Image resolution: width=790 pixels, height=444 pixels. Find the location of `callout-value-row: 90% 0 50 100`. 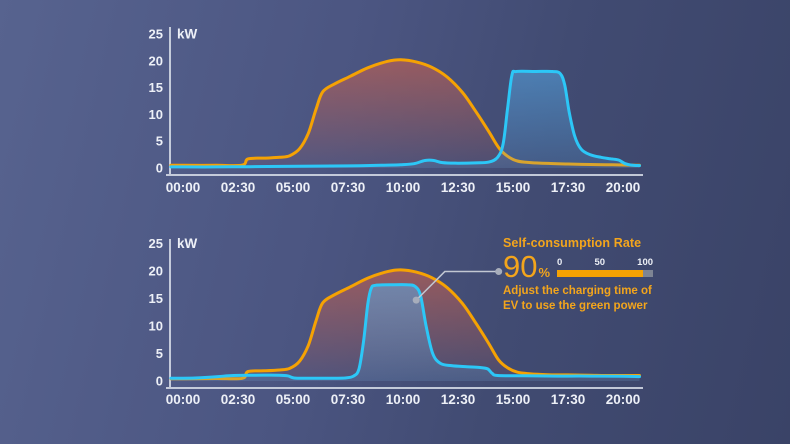

callout-value-row: 90% 0 50 100 is located at coordinates (579, 266).